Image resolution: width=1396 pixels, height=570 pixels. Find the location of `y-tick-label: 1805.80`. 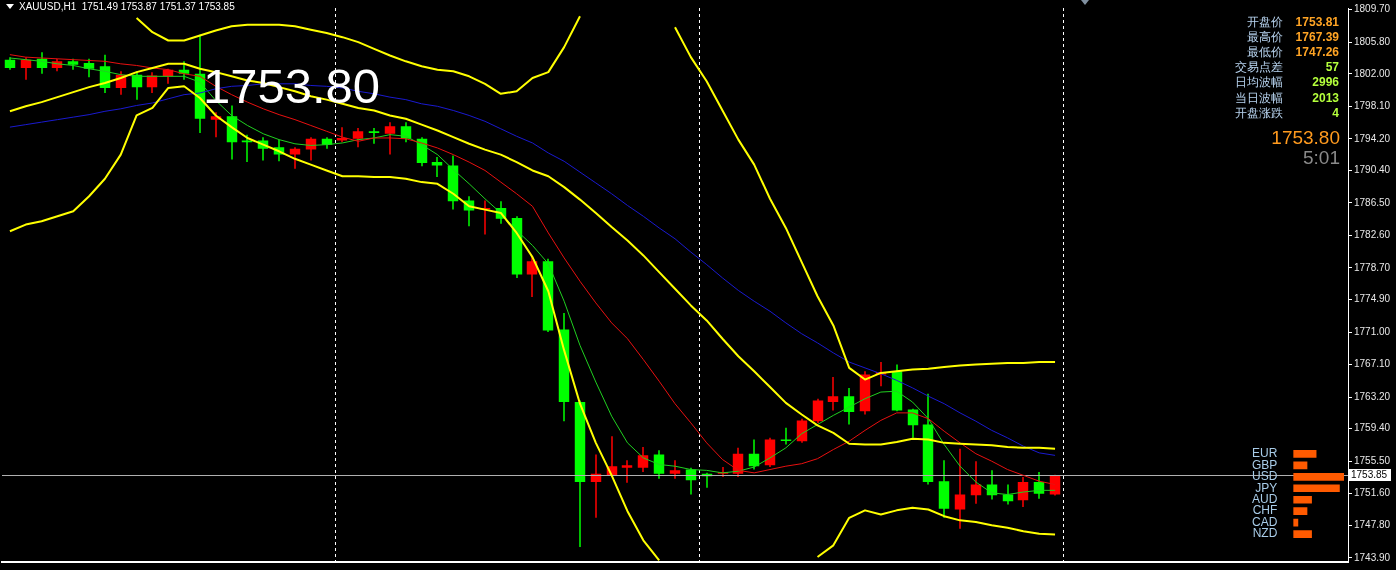

y-tick-label: 1805.80 is located at coordinates (1372, 41).